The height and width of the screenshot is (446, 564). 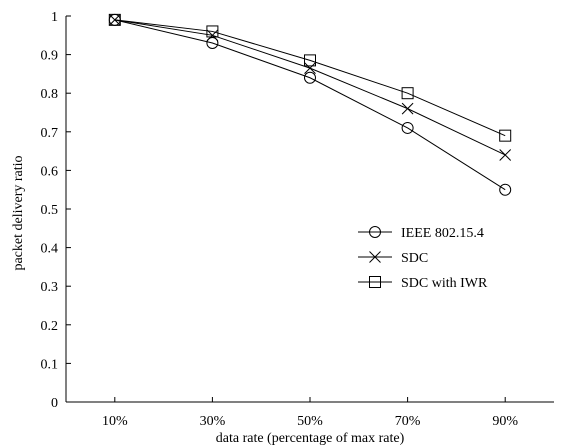 What do you see at coordinates (310, 421) in the screenshot?
I see `x-tick-label: 50%` at bounding box center [310, 421].